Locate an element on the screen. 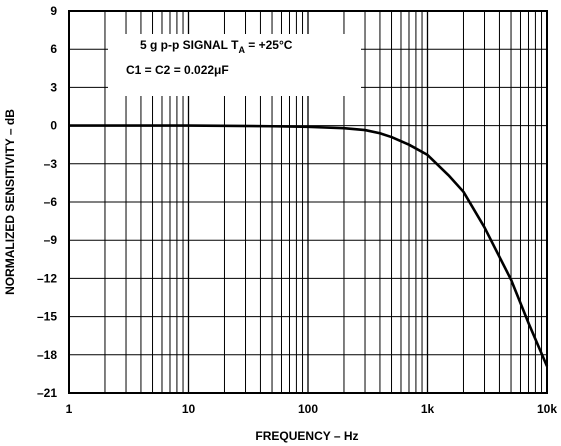 The height and width of the screenshot is (446, 561). y-tick-label: 3 is located at coordinates (53, 87).